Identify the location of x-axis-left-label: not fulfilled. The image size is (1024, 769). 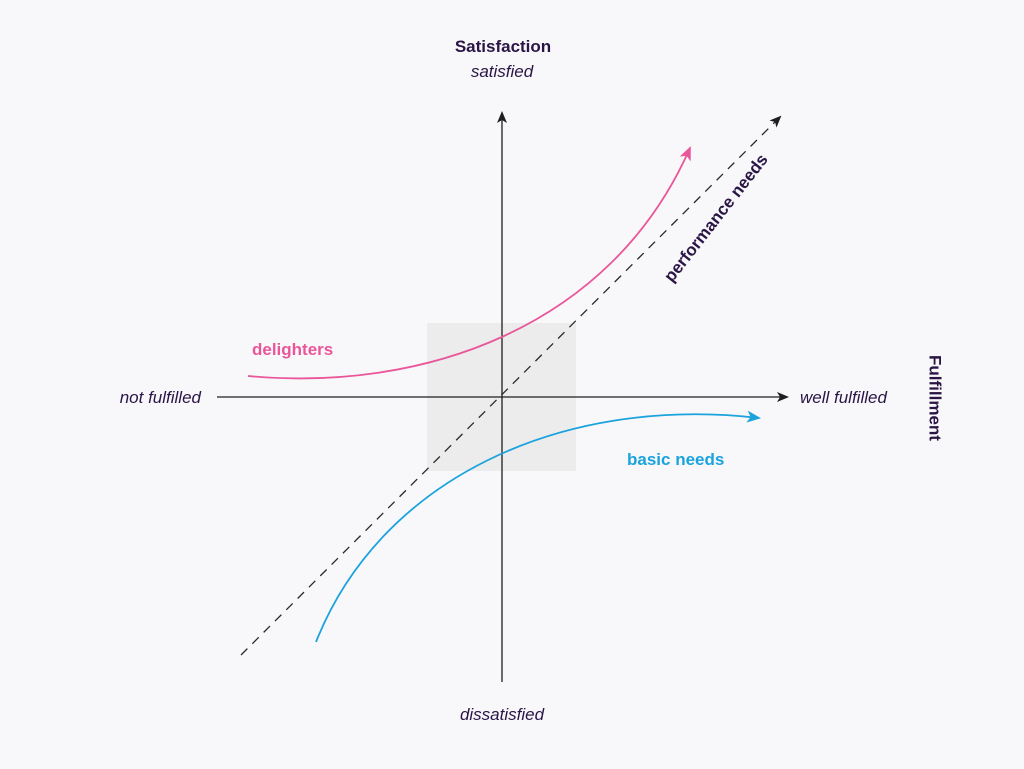
(160, 397).